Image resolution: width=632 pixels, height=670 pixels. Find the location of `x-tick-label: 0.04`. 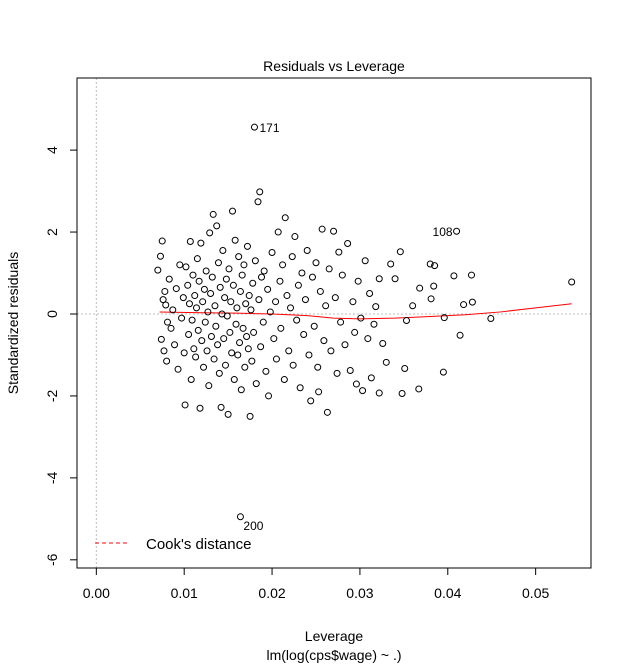

x-tick-label: 0.04 is located at coordinates (447, 593).